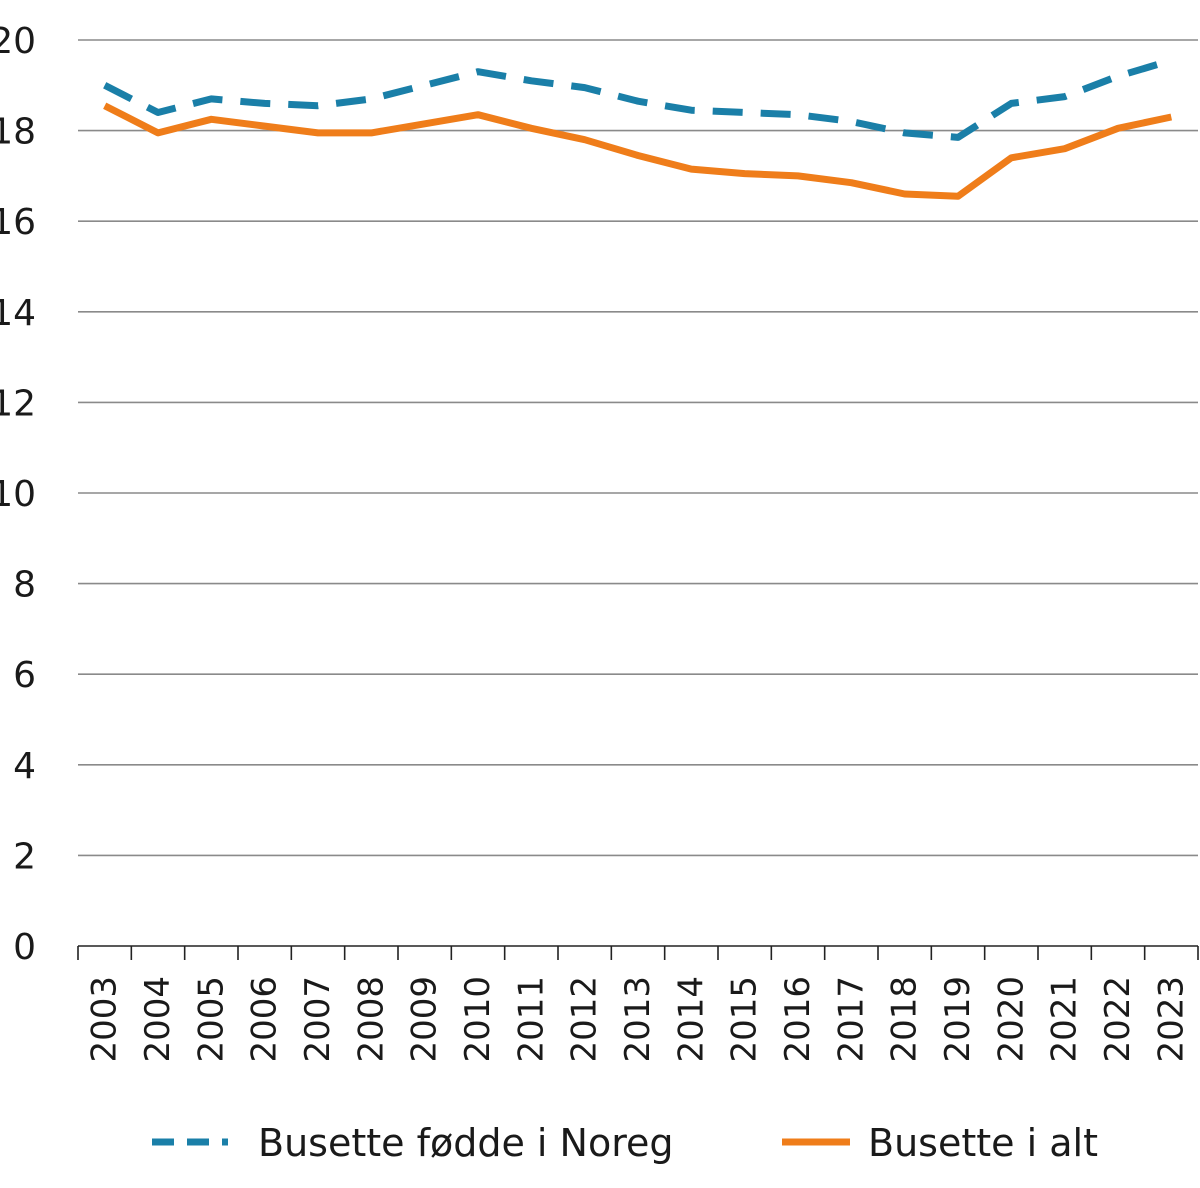  Describe the element at coordinates (851, 182) in the screenshot. I see `data-point-1-2017` at that location.